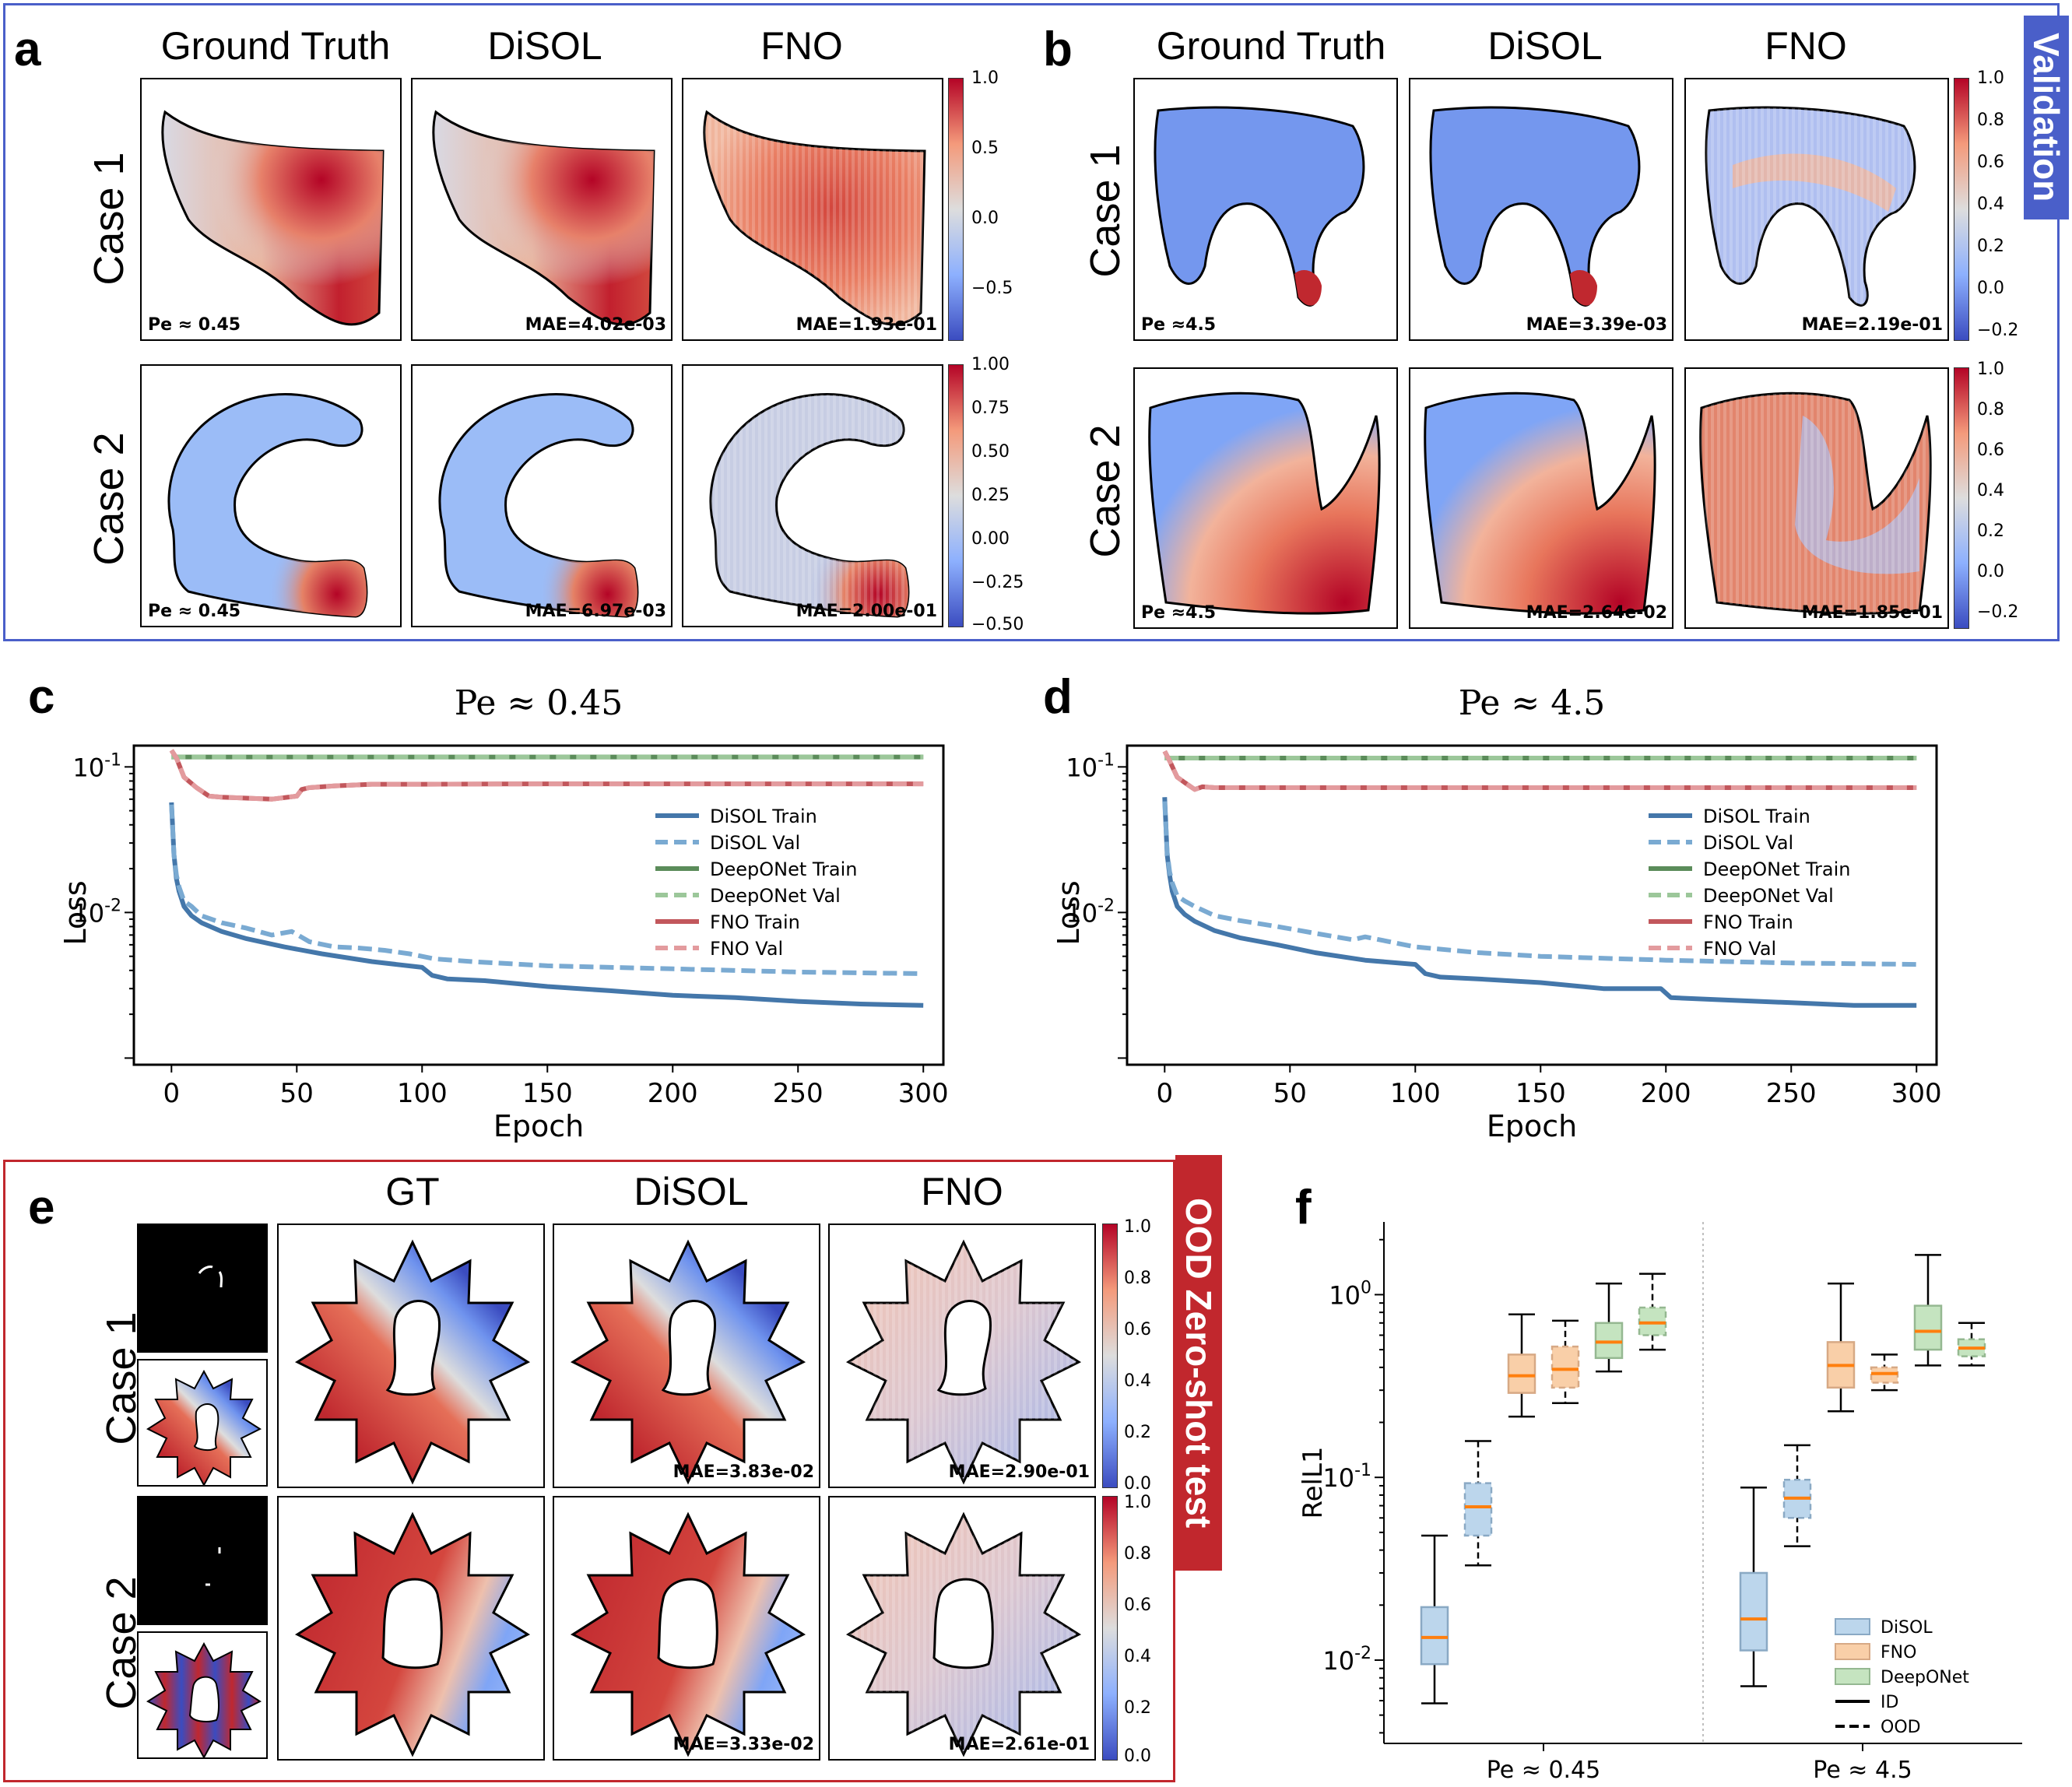 This screenshot has height=1787, width=2072. Describe the element at coordinates (1928, 1327) in the screenshot. I see `box-deeponet-id` at that location.